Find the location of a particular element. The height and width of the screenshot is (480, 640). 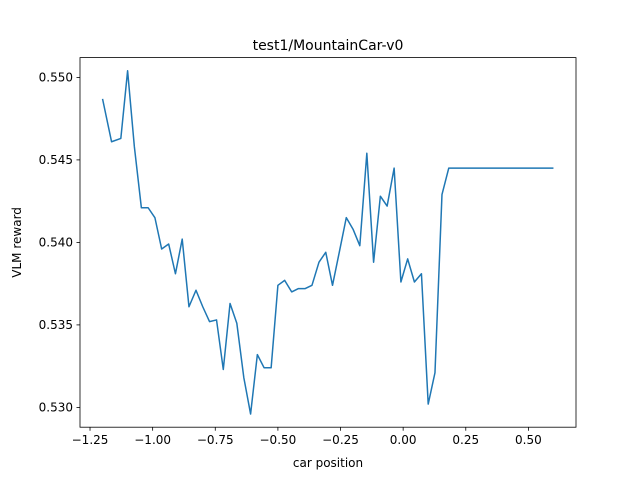

y-tick-label: 0.550 is located at coordinates (56, 78).